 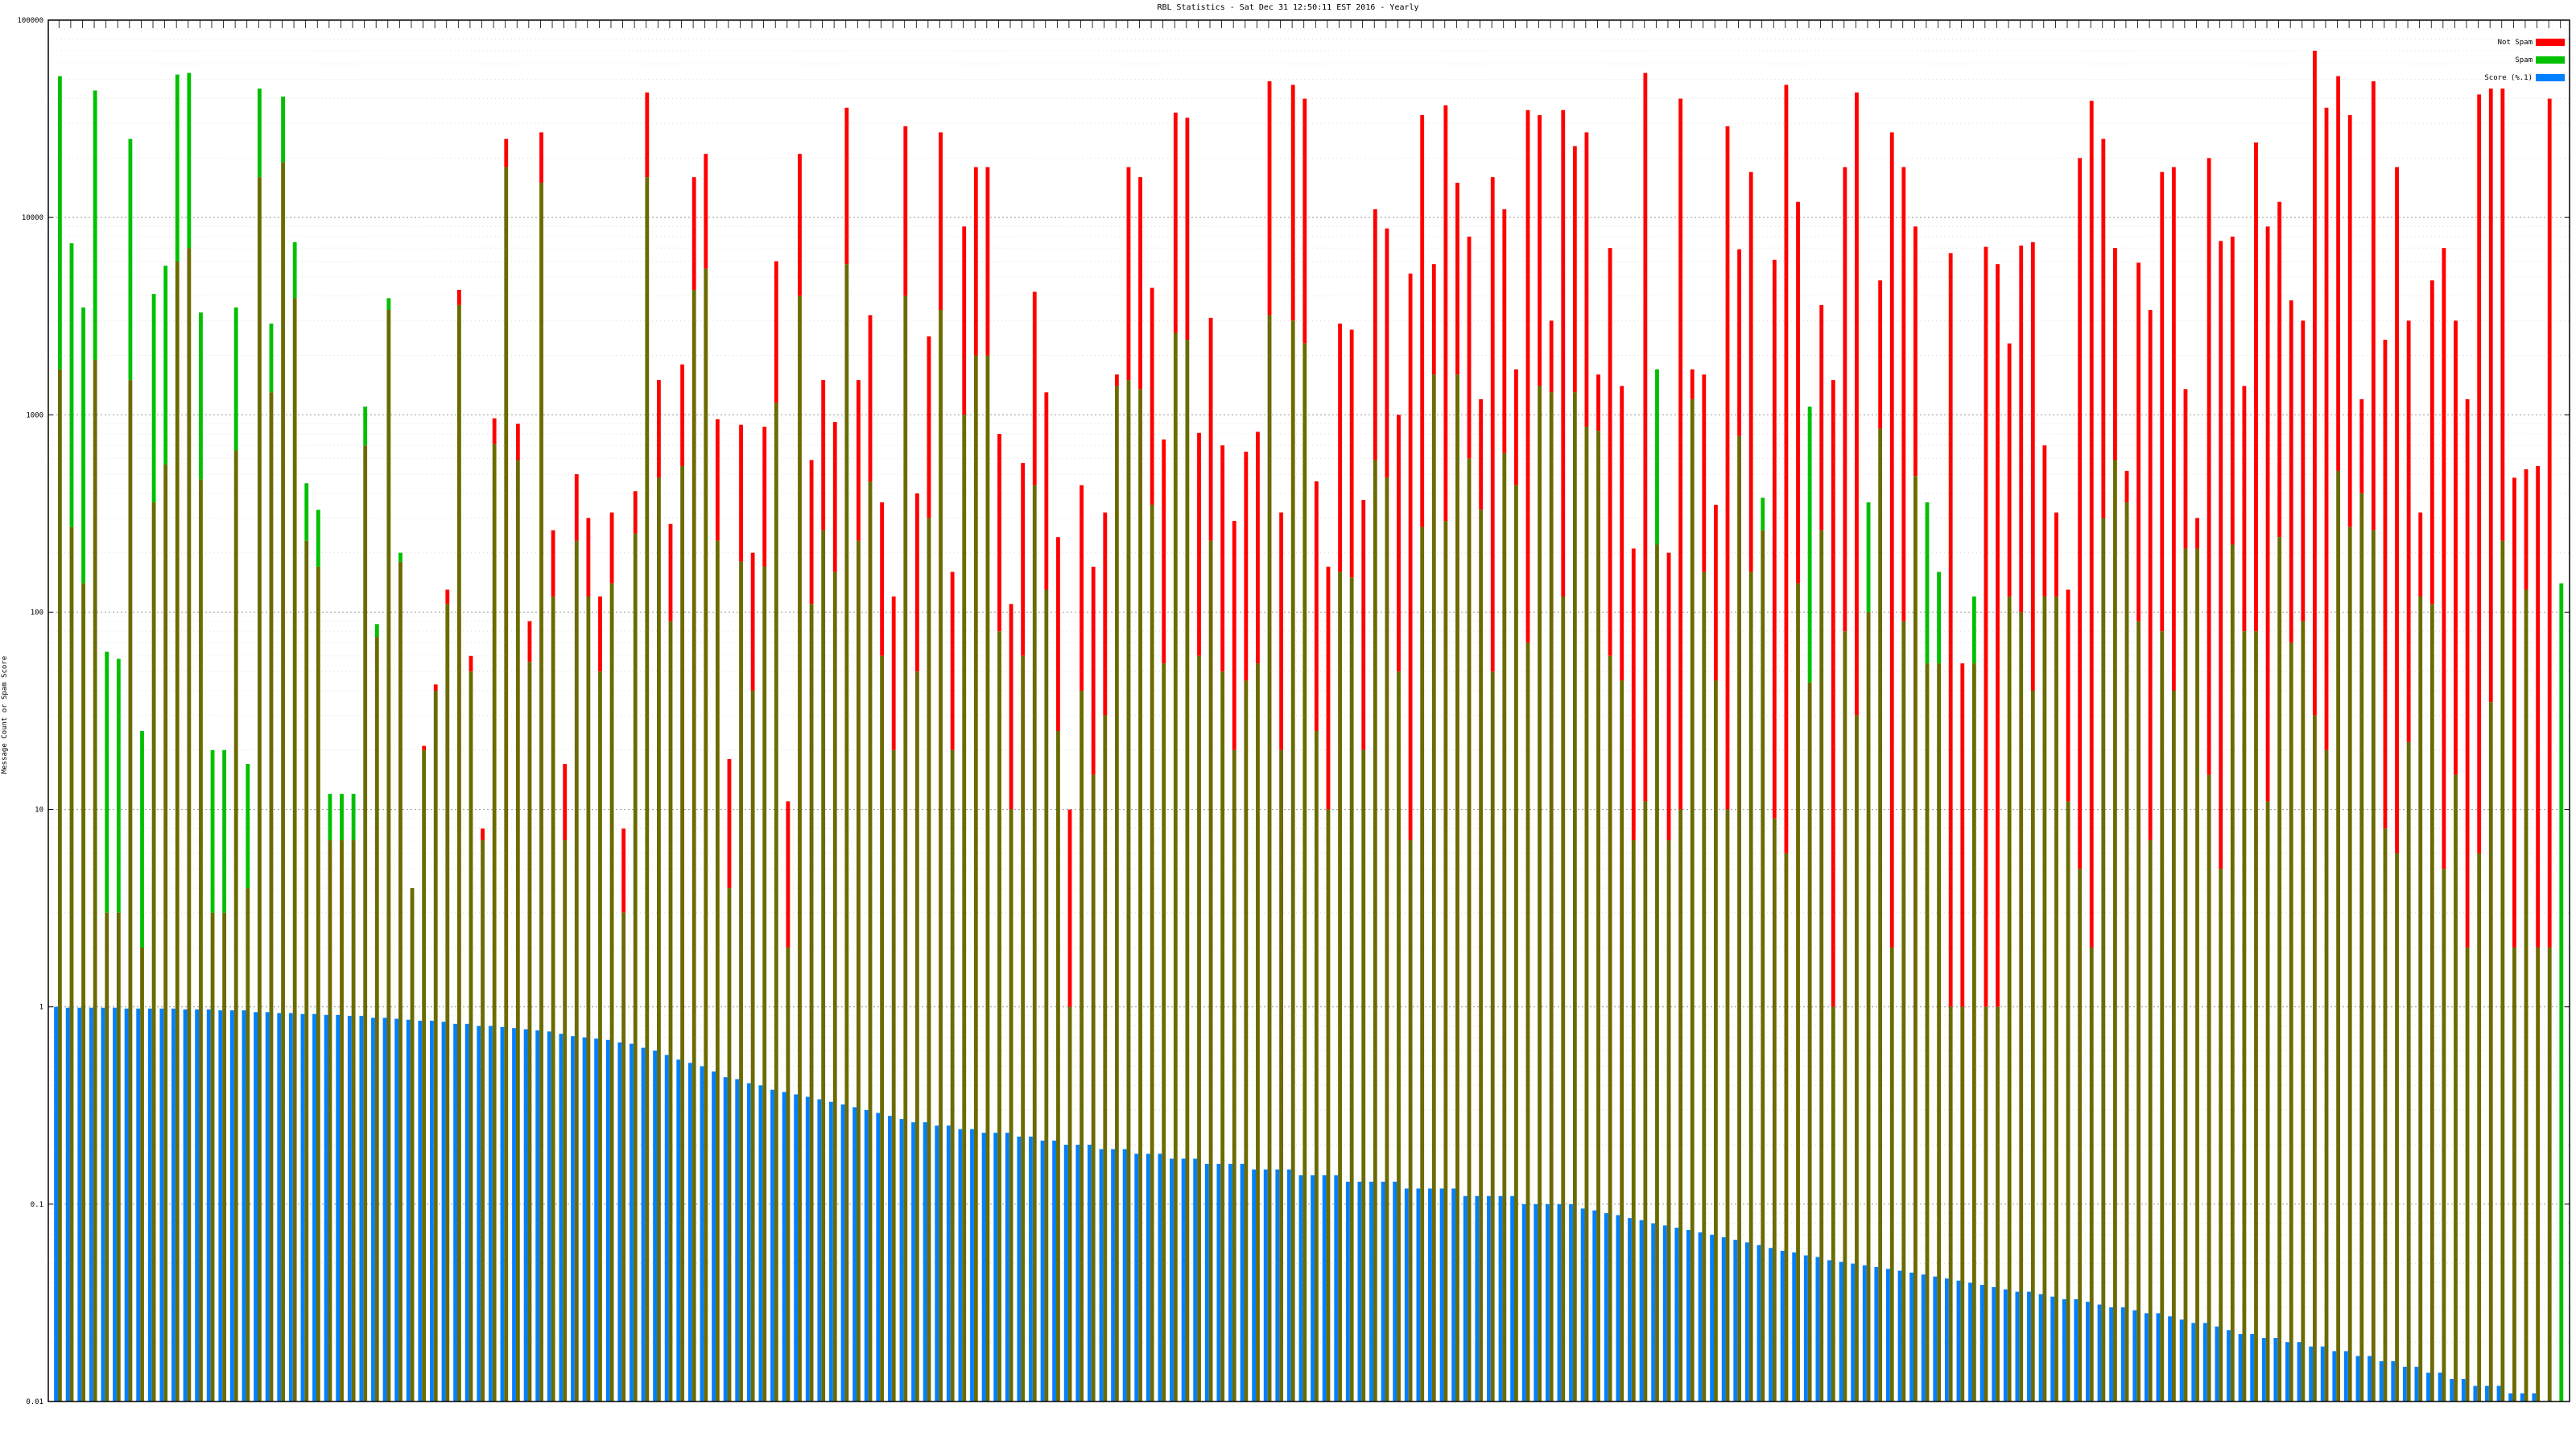 What do you see at coordinates (2524, 60) in the screenshot?
I see `legend: Not Spam Spam Score (%.1)` at bounding box center [2524, 60].